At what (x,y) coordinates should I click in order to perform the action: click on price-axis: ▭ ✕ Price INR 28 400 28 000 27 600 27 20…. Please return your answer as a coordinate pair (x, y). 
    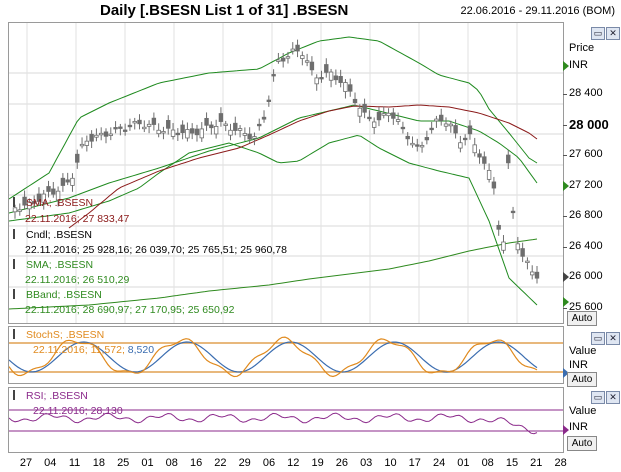
    Looking at the image, I should click on (592, 174).